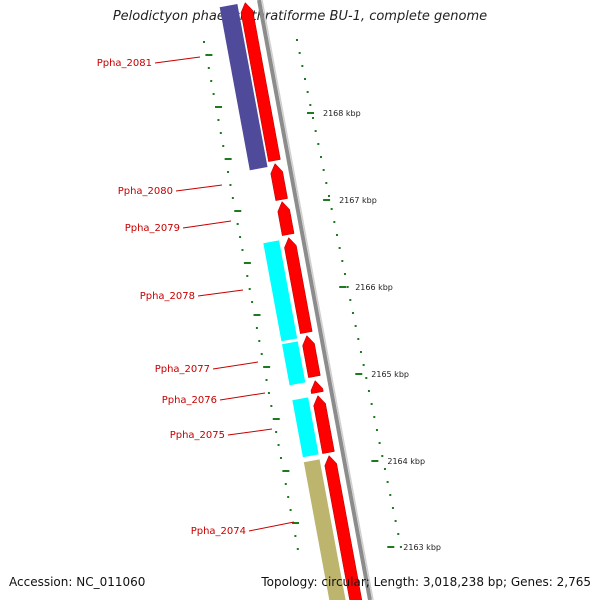 This screenshot has width=600, height=600. What do you see at coordinates (358, 200) in the screenshot?
I see `tick-label: 2167 kbp` at bounding box center [358, 200].